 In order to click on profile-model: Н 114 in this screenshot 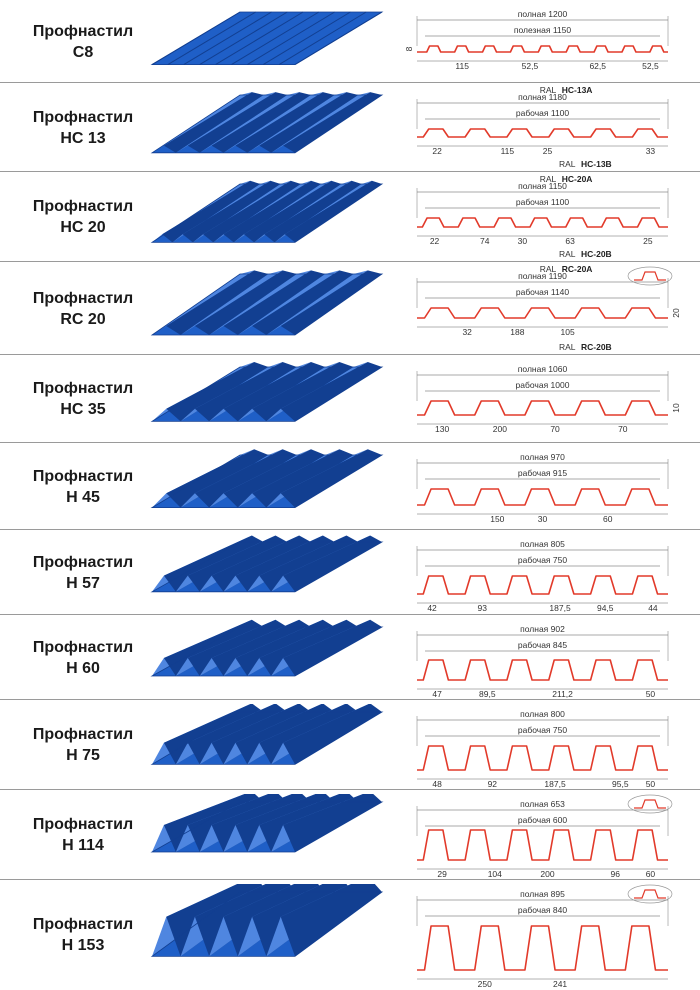, I will do `click(83, 845)`.